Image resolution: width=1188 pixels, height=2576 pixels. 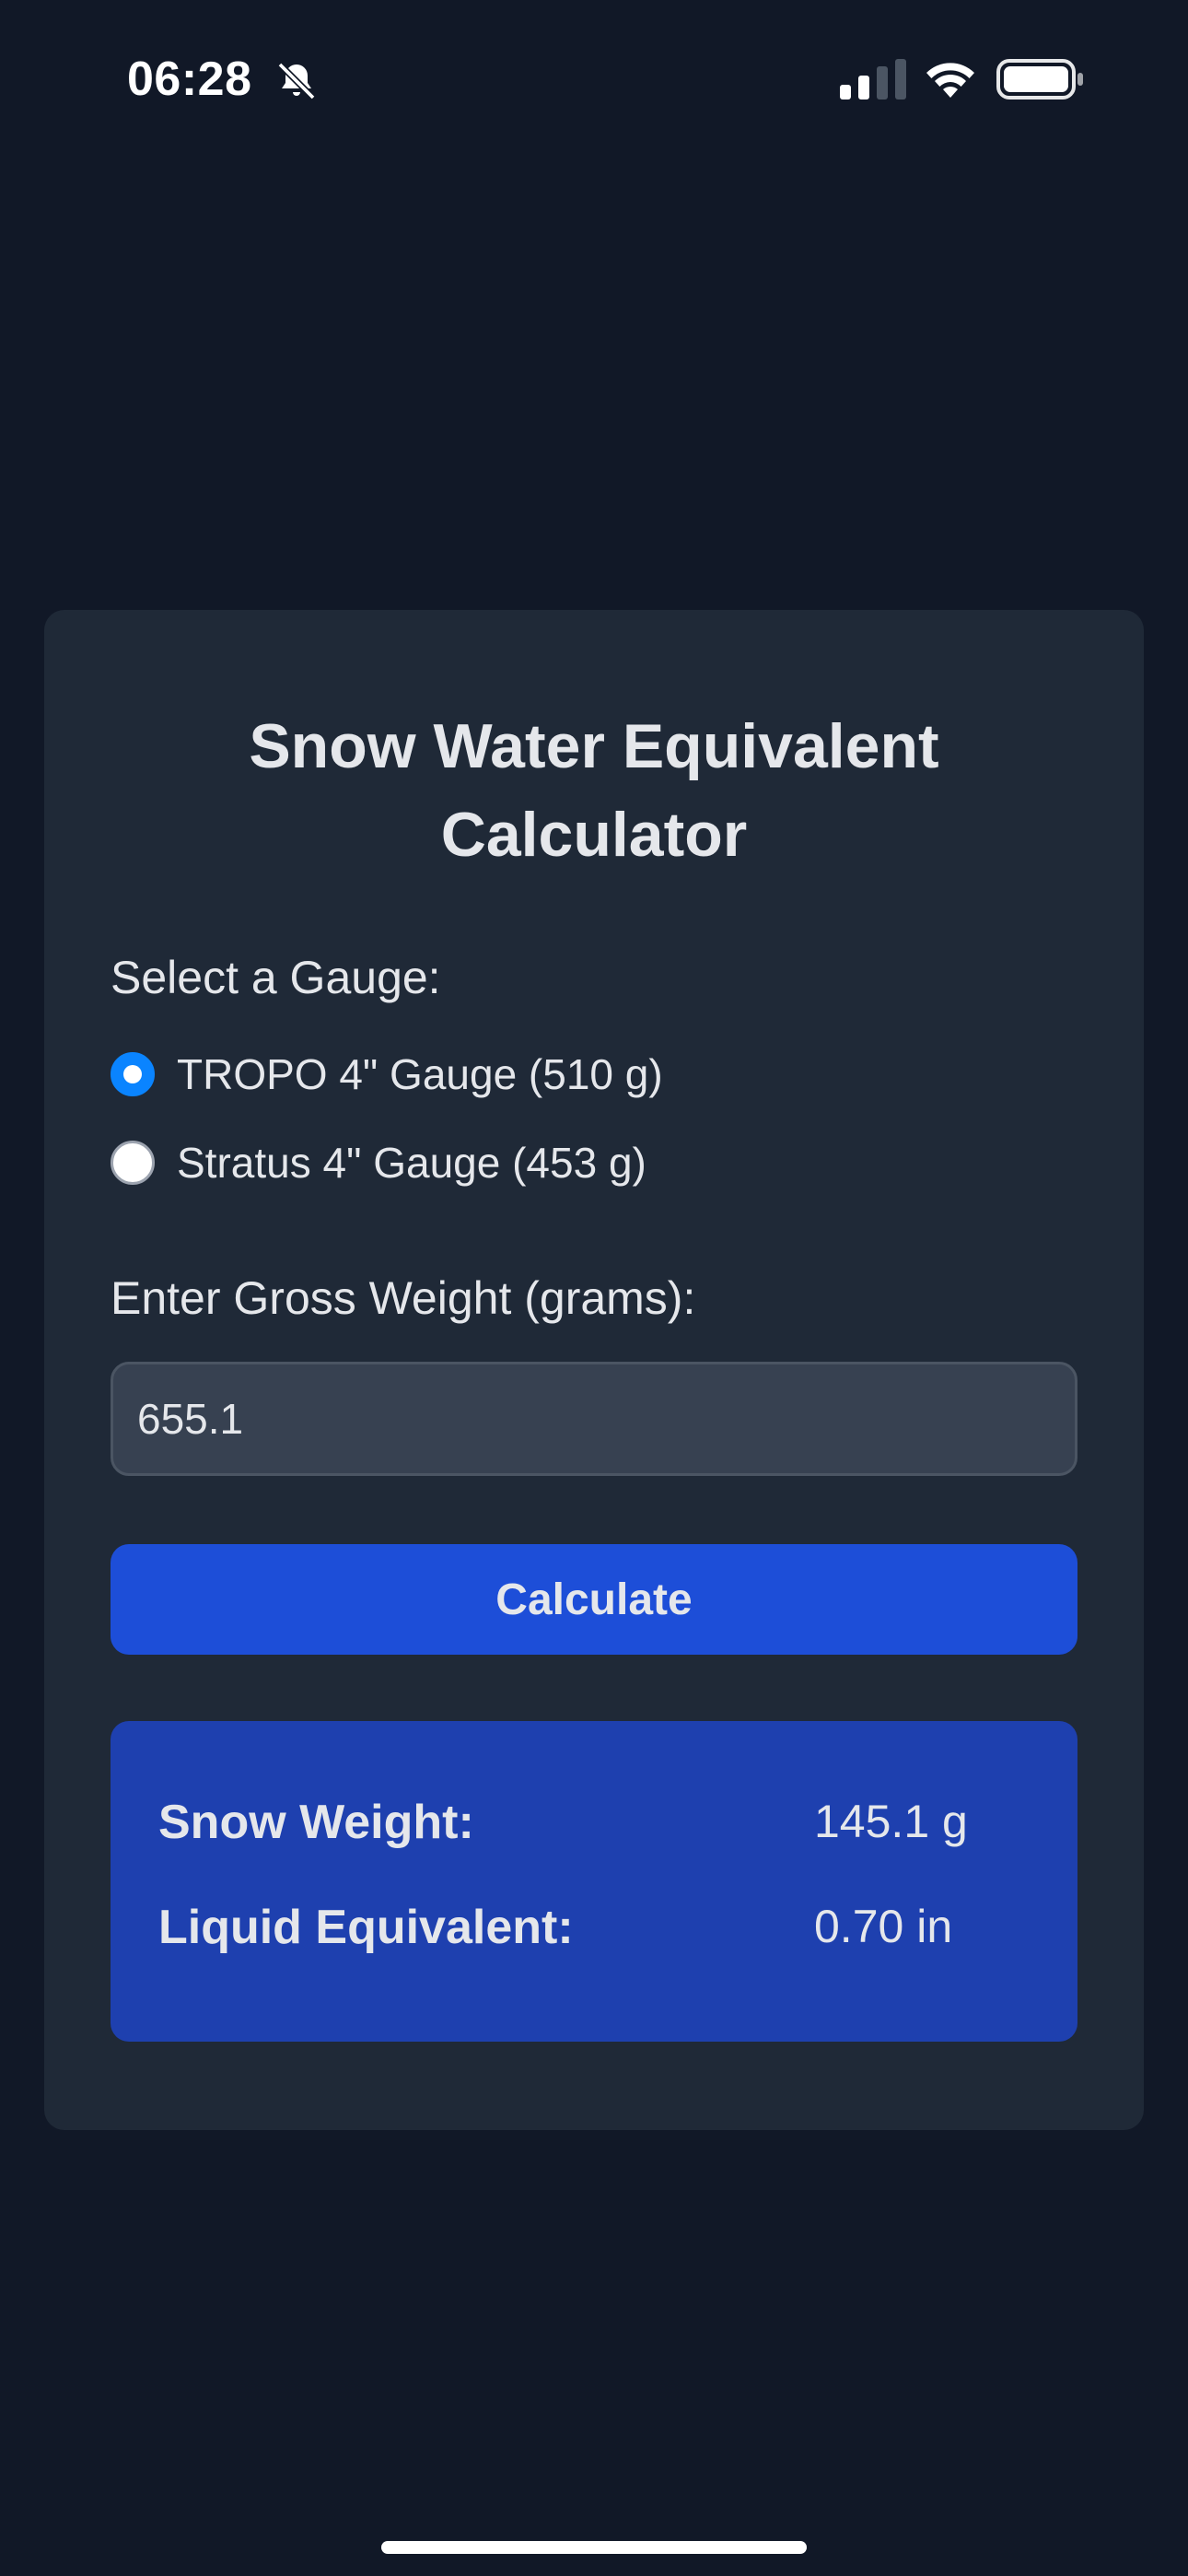 What do you see at coordinates (1039, 79) in the screenshot?
I see `battery-icon` at bounding box center [1039, 79].